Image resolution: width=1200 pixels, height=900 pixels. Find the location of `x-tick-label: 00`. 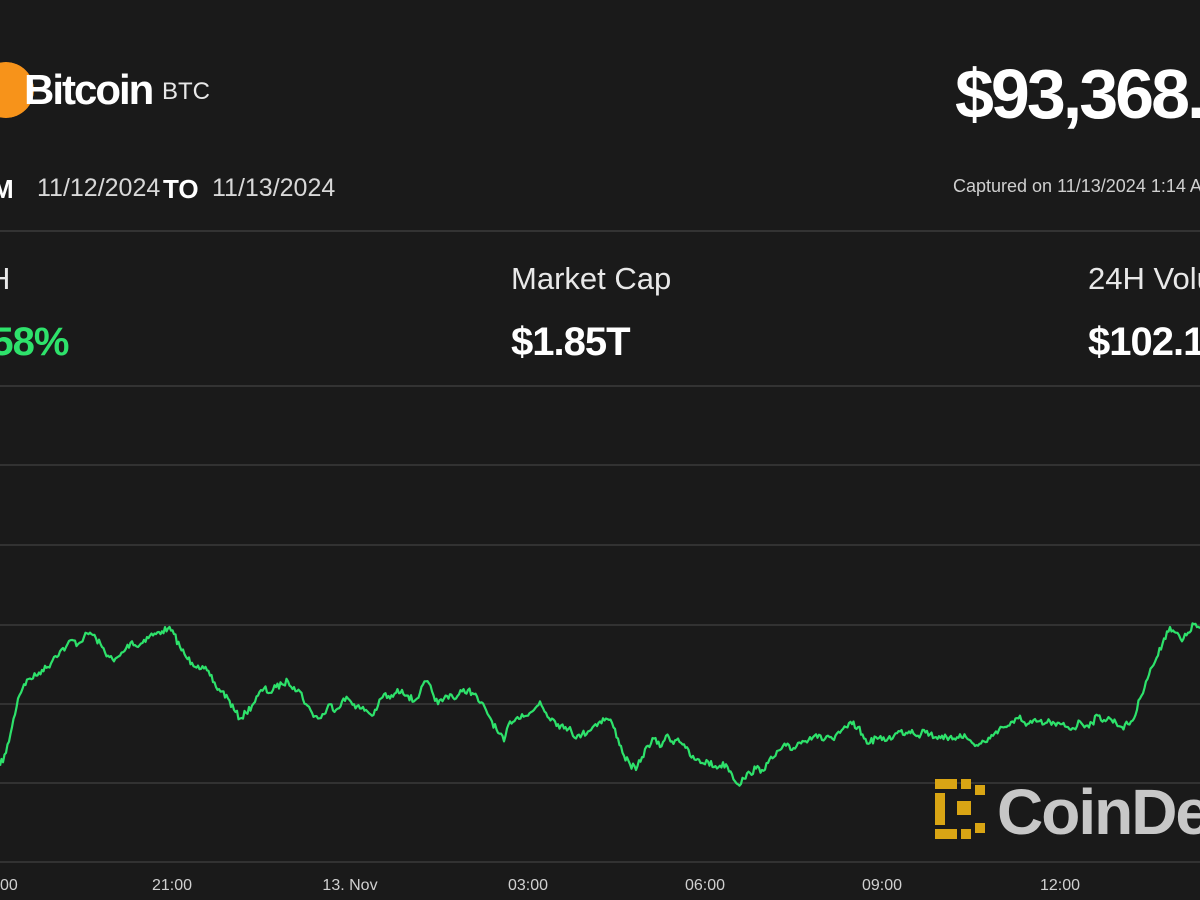

x-tick-label: 00 is located at coordinates (9, 885).